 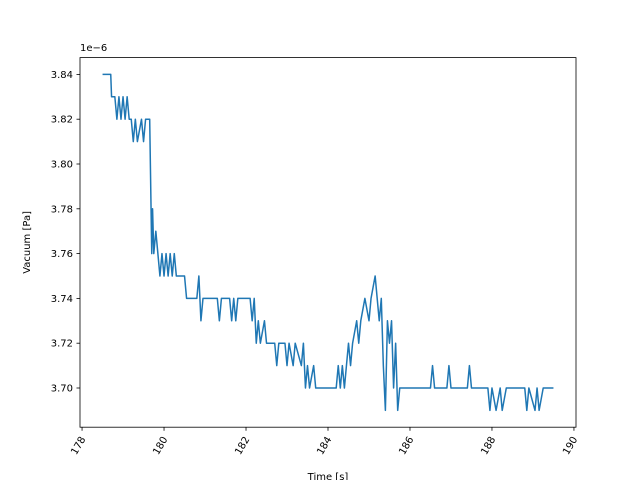 I want to click on x-tick-label: 180, so click(x=160, y=446).